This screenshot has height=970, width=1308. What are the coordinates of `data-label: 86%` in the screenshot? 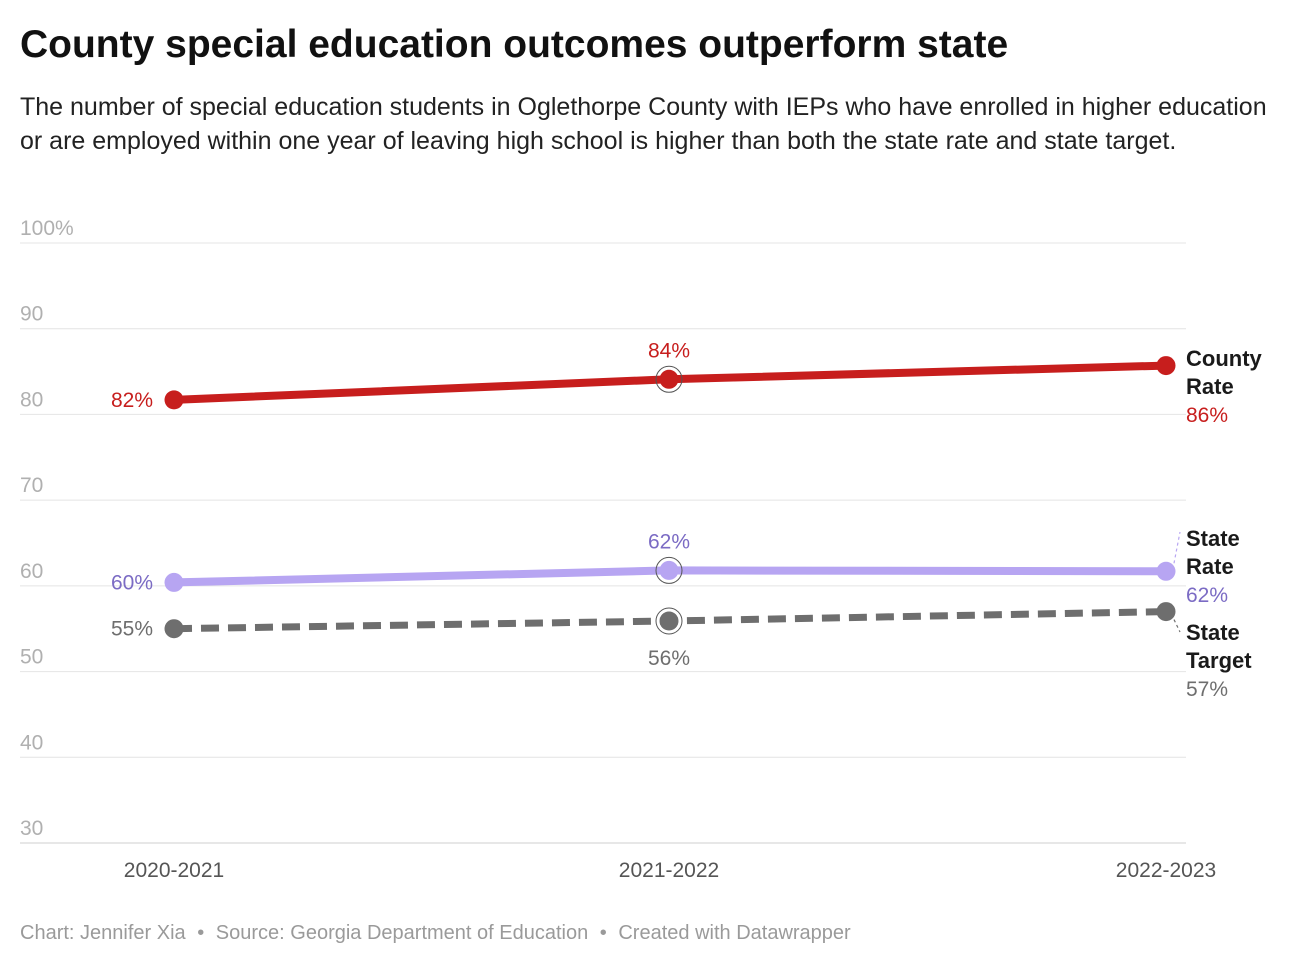 It's located at (1207, 415).